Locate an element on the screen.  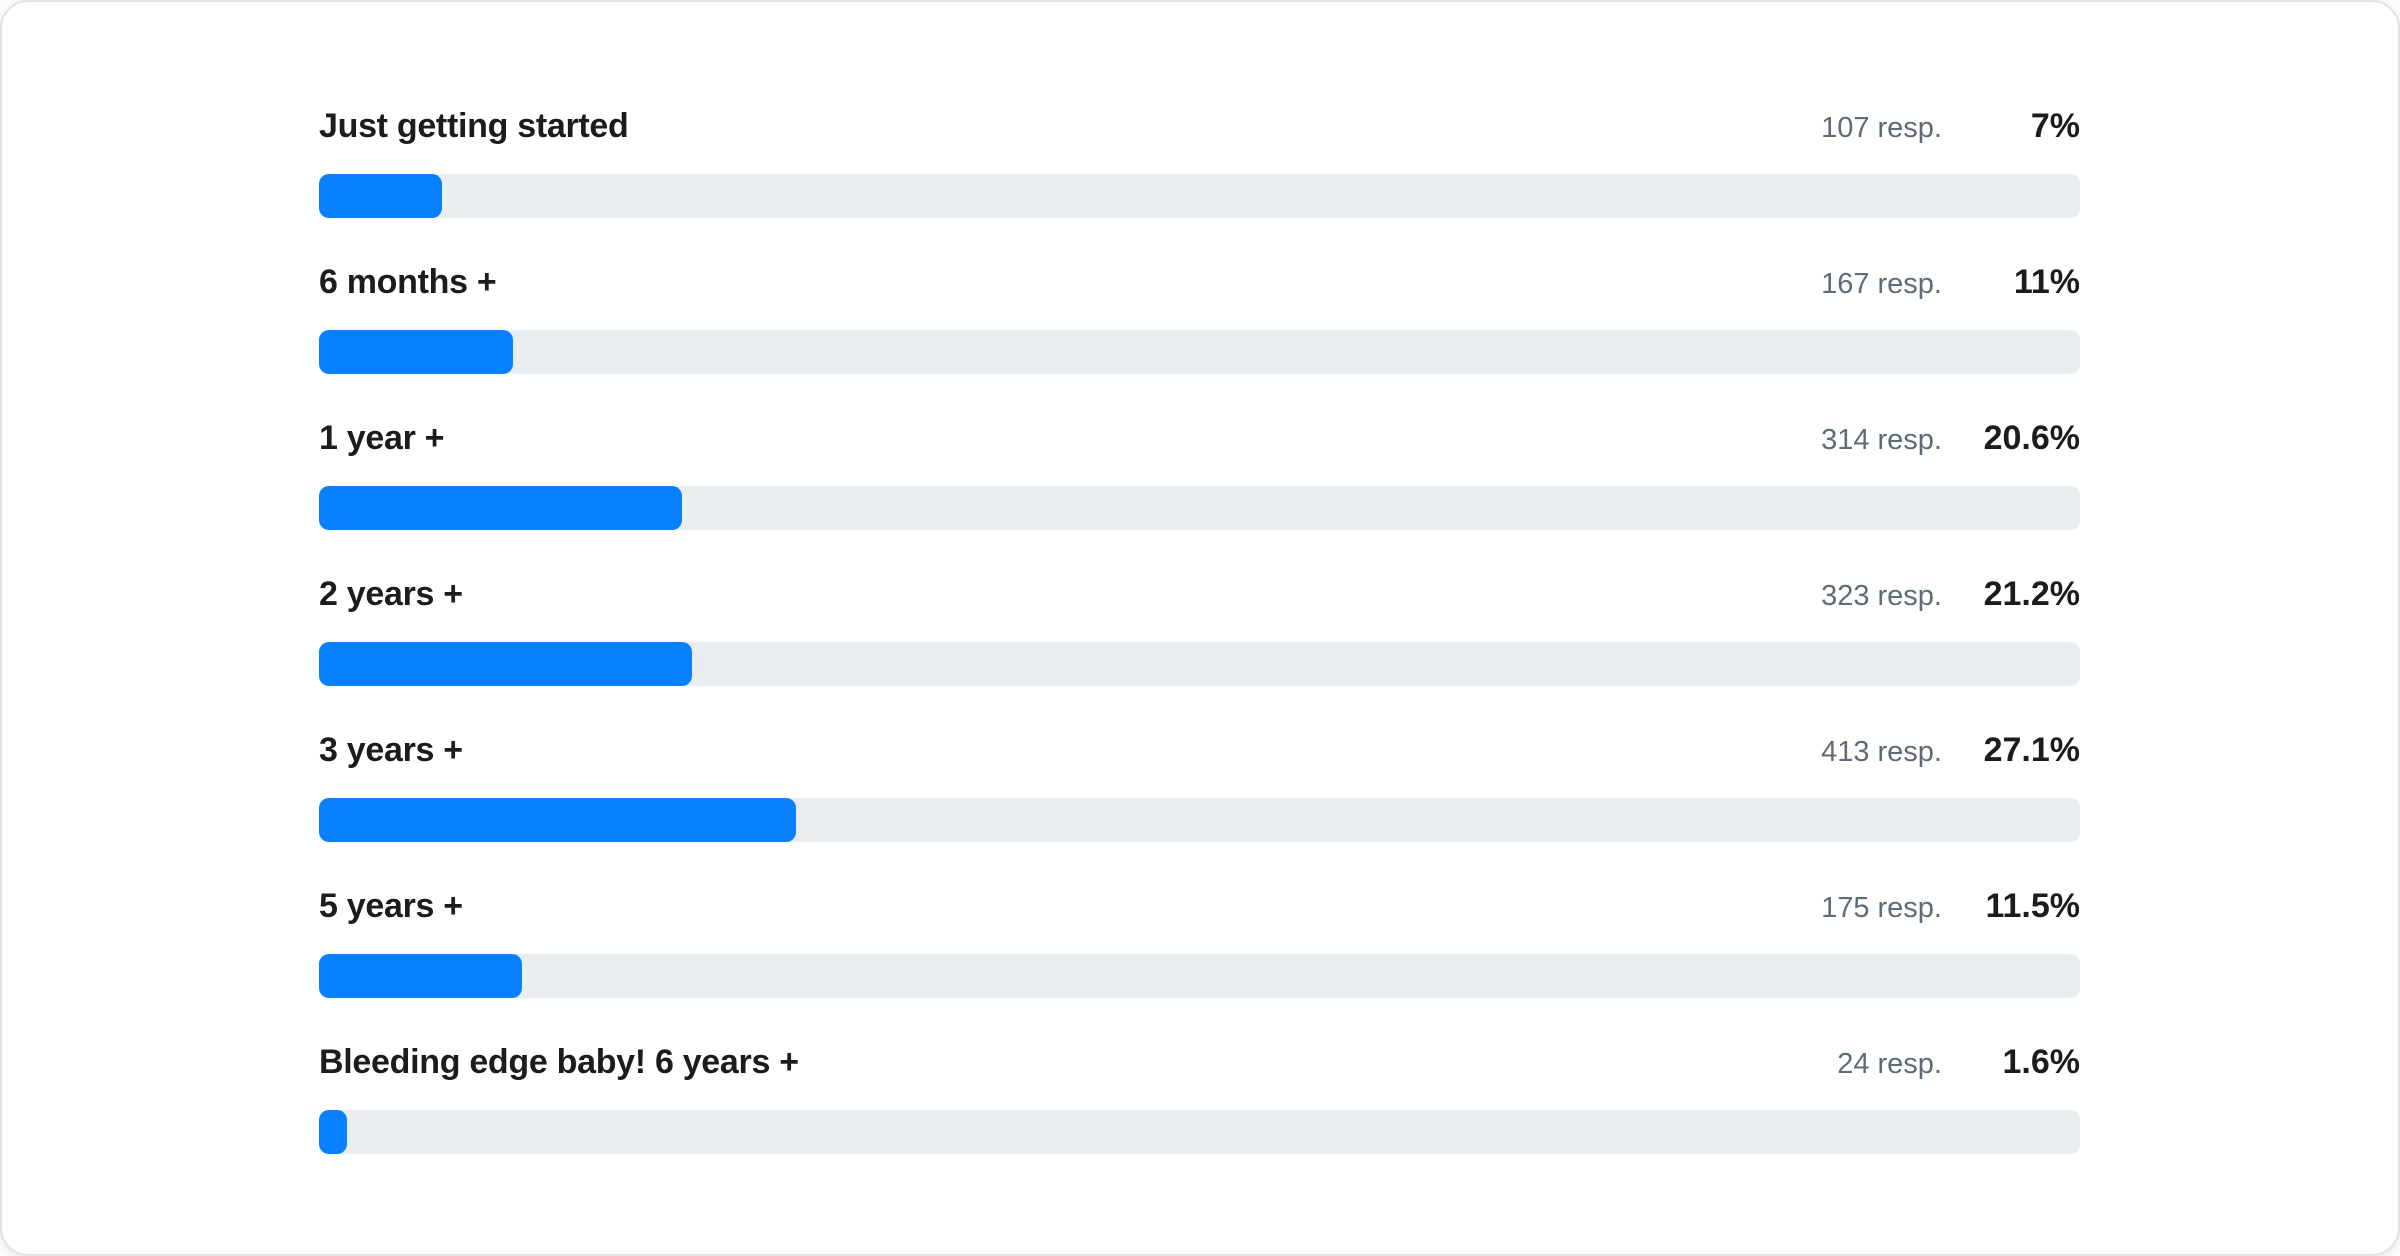
poll-option-header: 3 years + 413 resp. 27.1% is located at coordinates (1199, 753).